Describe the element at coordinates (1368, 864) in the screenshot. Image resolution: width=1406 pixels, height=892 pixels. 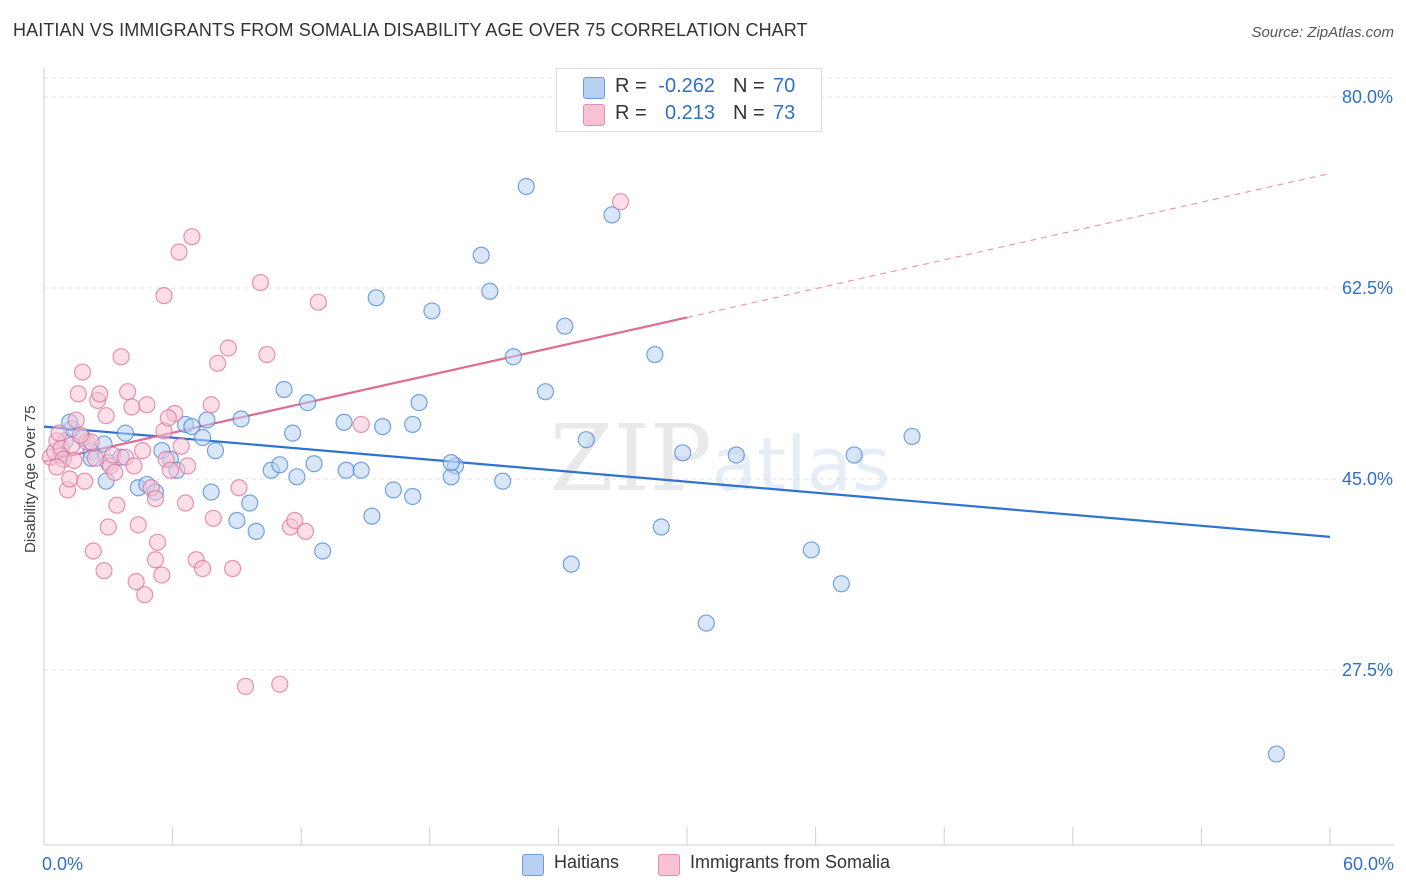
I see `x-tick-label: 60.0%` at that location.